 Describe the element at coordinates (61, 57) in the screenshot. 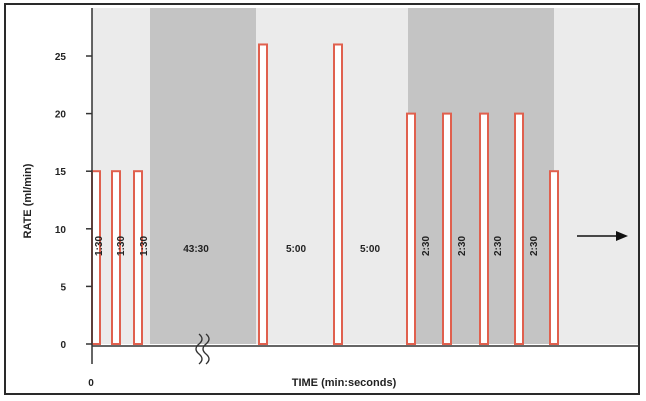

I see `y-tick-label: 25` at that location.